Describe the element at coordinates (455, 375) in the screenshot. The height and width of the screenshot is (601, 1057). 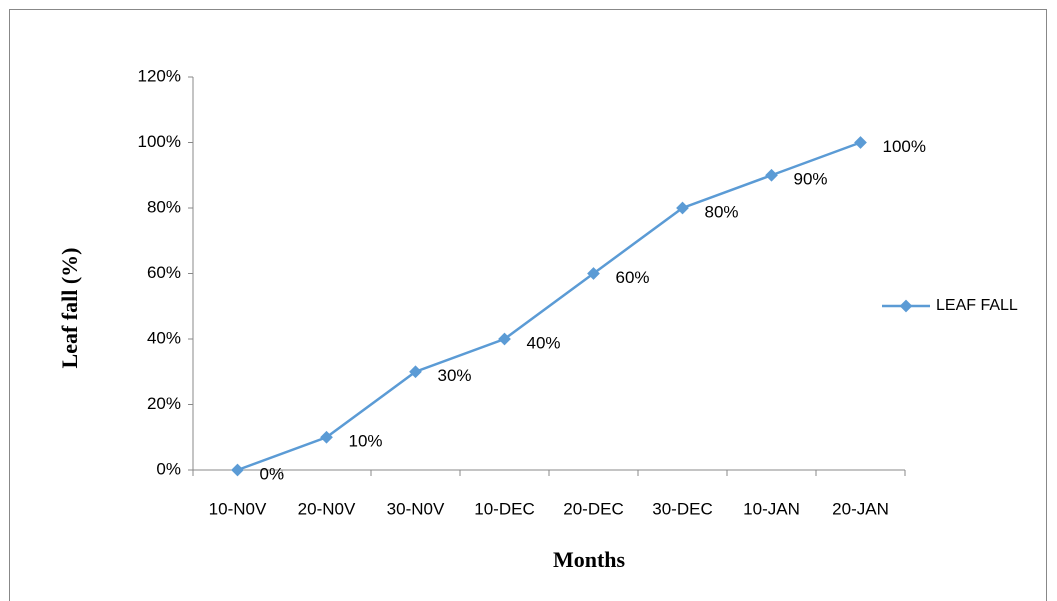
I see `data-label: 30%` at that location.